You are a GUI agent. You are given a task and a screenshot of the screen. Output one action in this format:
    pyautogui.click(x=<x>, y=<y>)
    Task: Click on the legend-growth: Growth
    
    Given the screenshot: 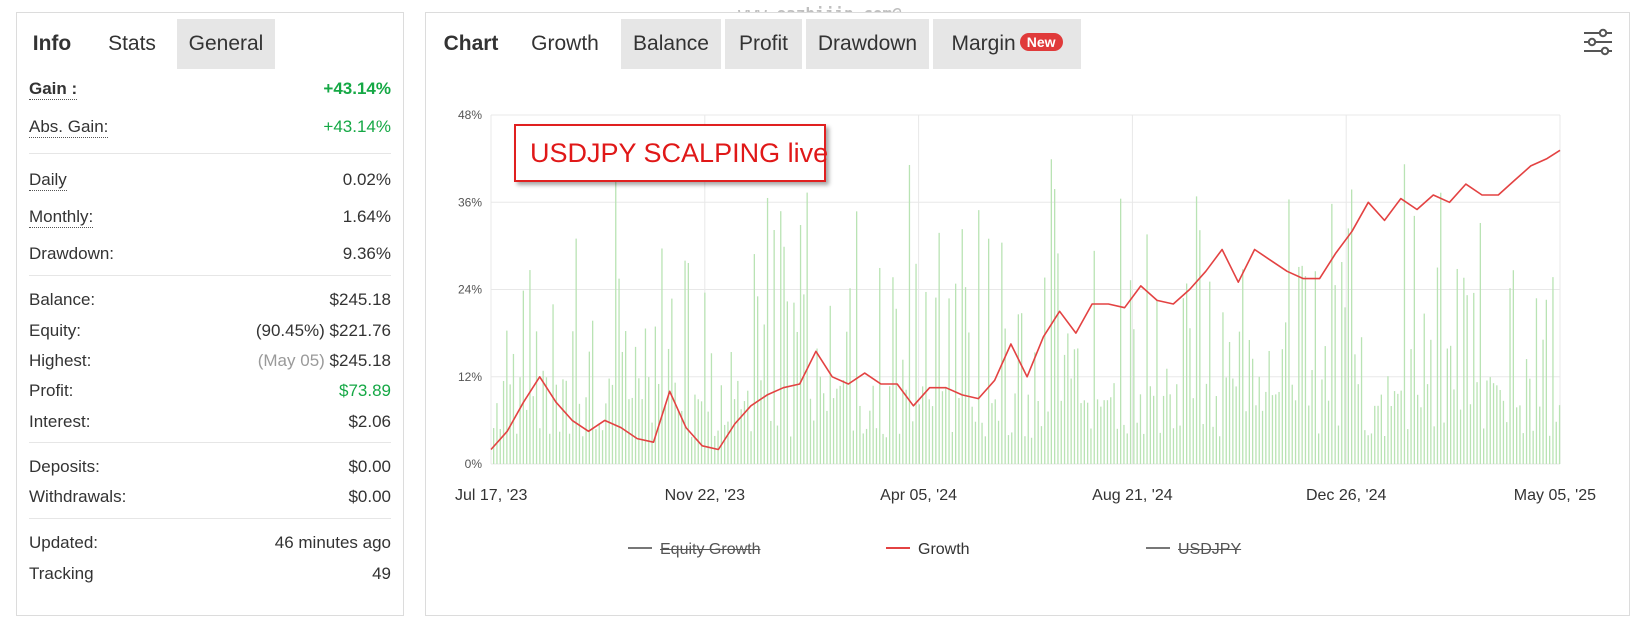 What is the action you would take?
    pyautogui.click(x=928, y=550)
    